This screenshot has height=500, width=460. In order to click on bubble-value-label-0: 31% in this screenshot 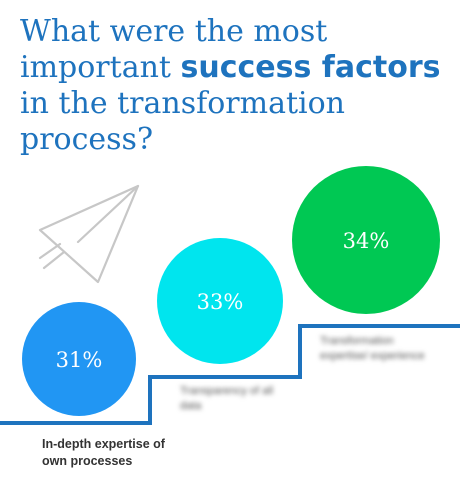, I will do `click(79, 360)`.